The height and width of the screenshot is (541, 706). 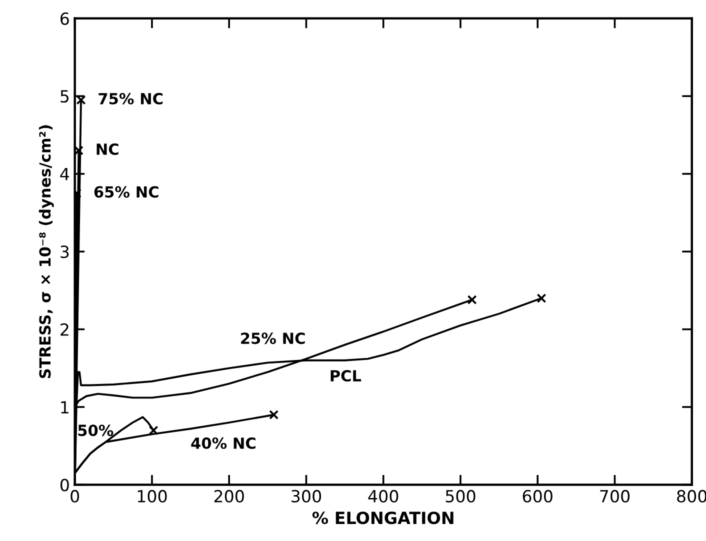 I want to click on x-tick-label: 100, so click(x=152, y=496).